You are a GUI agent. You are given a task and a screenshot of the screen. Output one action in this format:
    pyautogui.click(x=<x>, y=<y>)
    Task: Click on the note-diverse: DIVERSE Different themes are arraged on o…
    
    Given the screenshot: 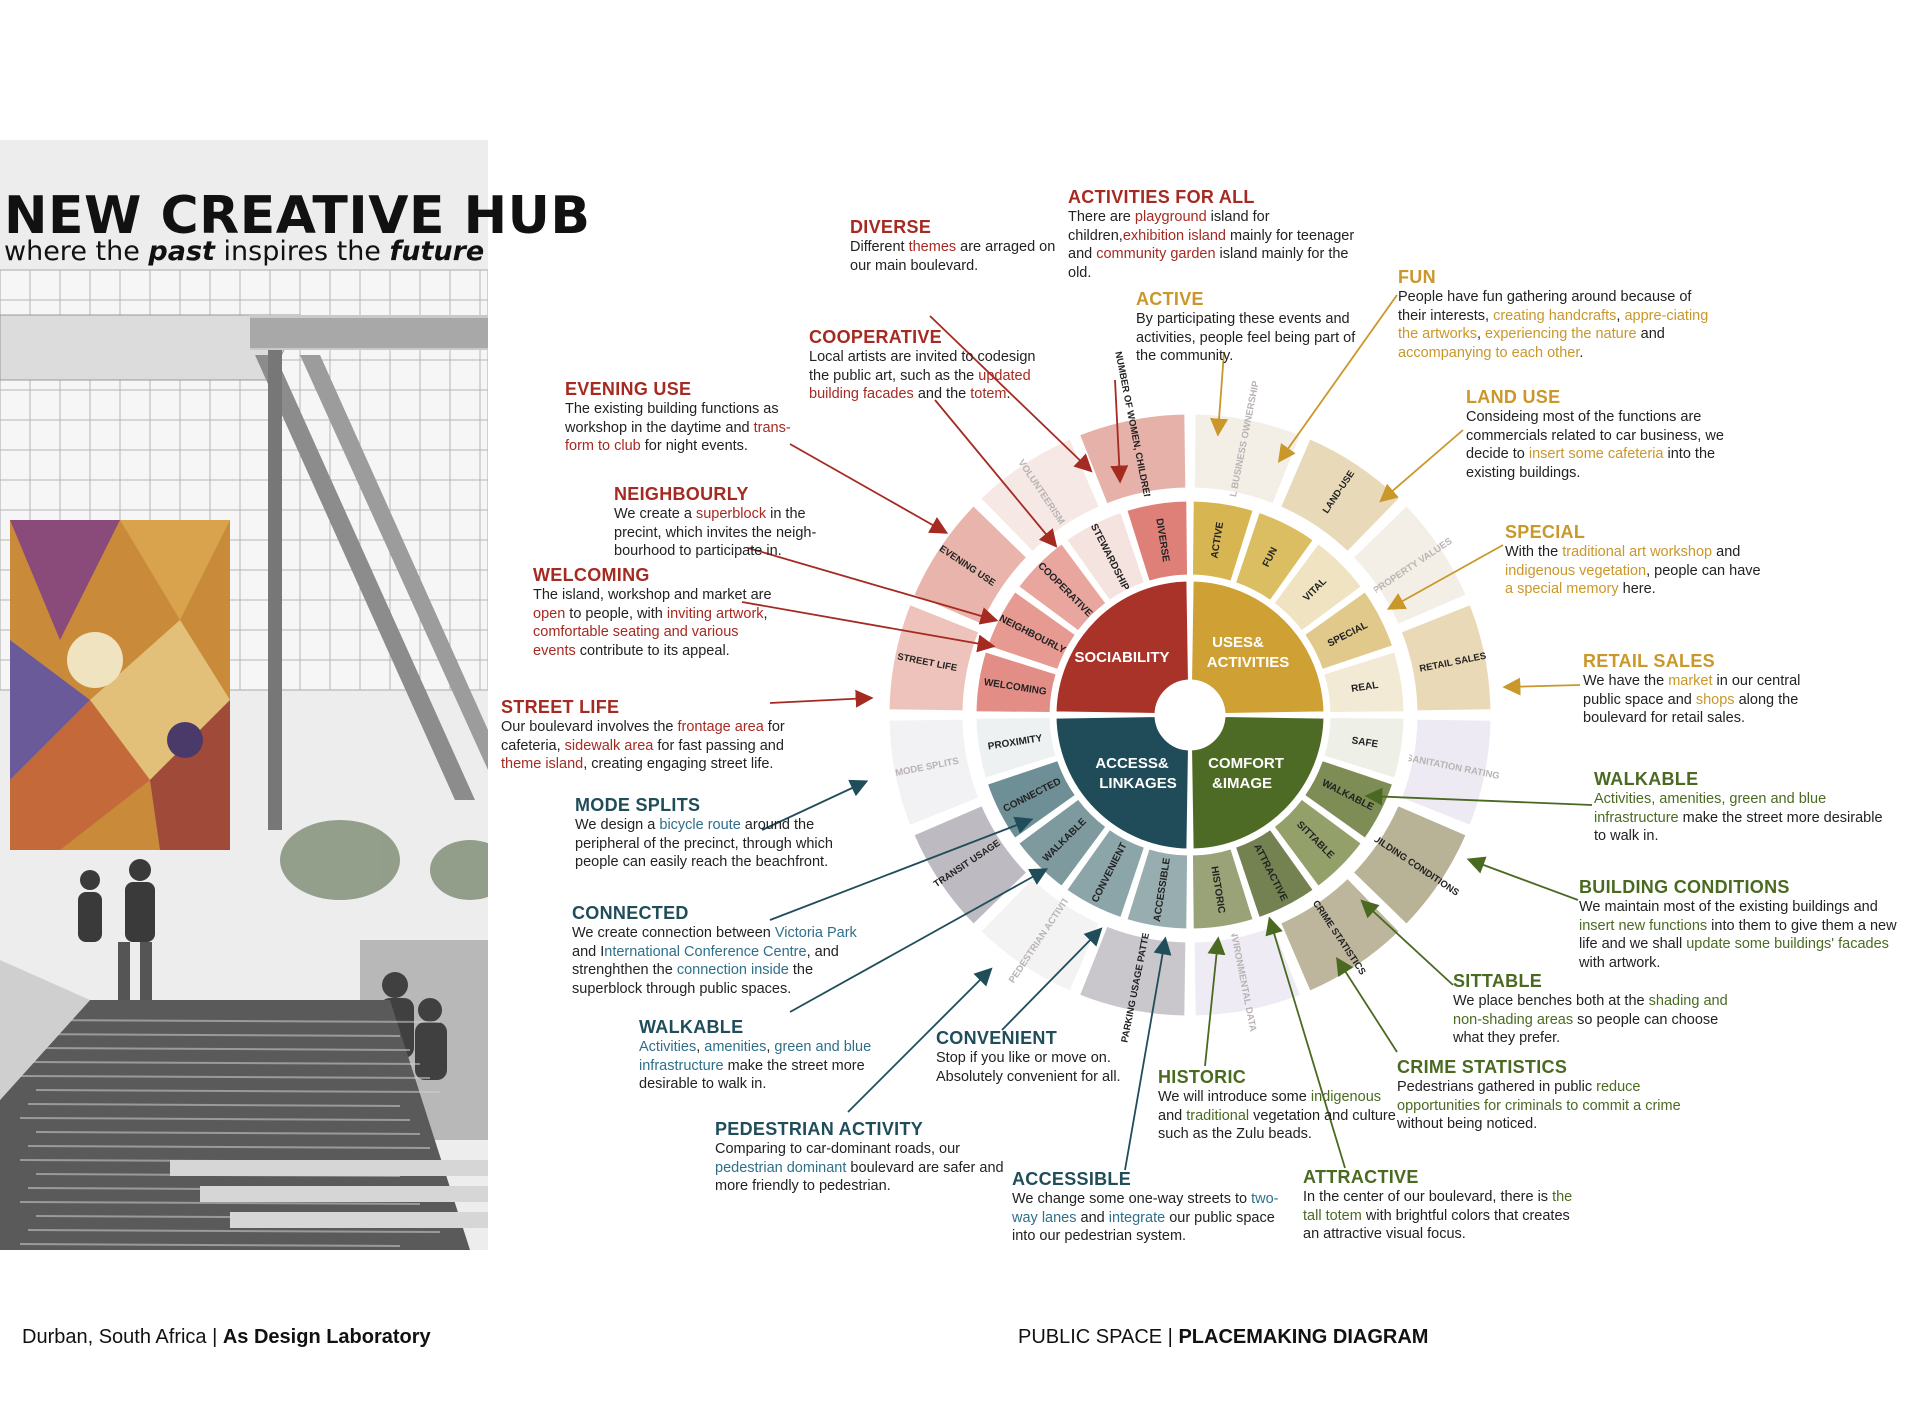 What is the action you would take?
    pyautogui.click(x=955, y=245)
    